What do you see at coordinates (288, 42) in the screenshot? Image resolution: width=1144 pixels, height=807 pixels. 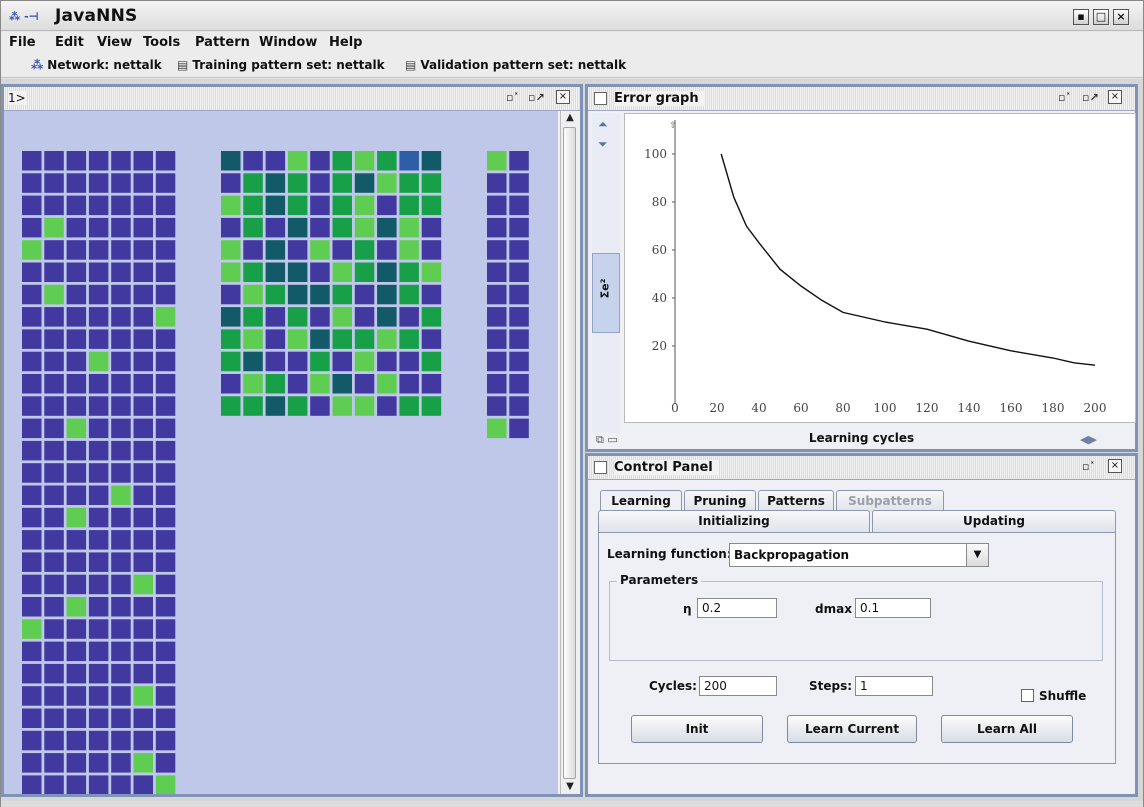 I see `menu-window: Window` at bounding box center [288, 42].